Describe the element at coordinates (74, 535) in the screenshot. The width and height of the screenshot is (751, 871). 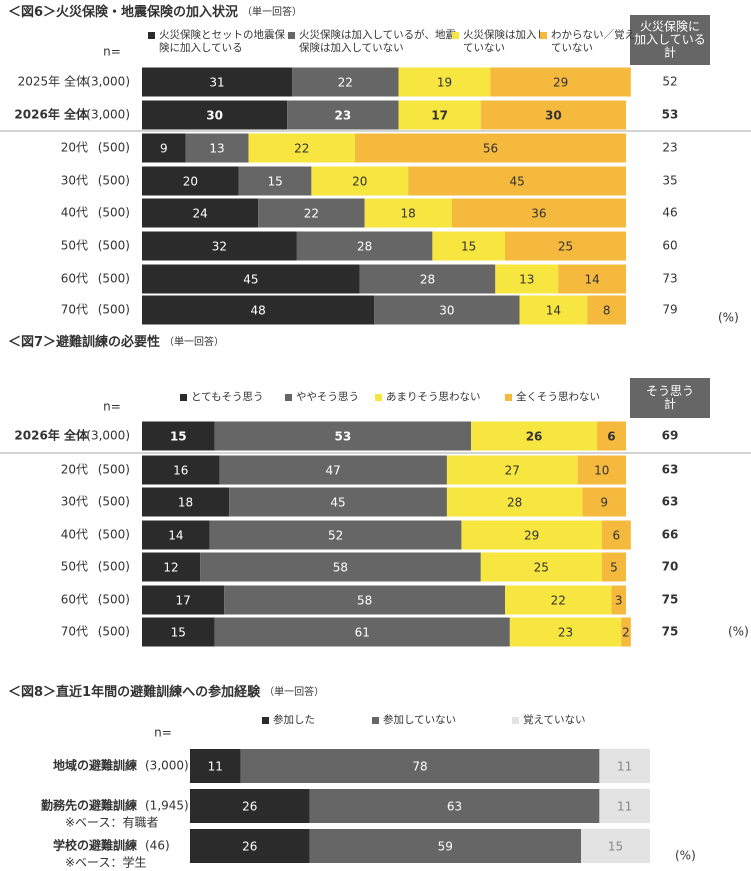
I see `row-label: 40代` at that location.